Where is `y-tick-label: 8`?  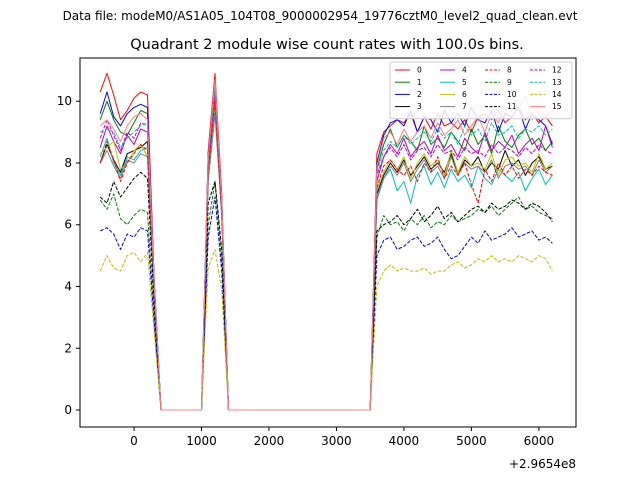
y-tick-label: 8 is located at coordinates (68, 163).